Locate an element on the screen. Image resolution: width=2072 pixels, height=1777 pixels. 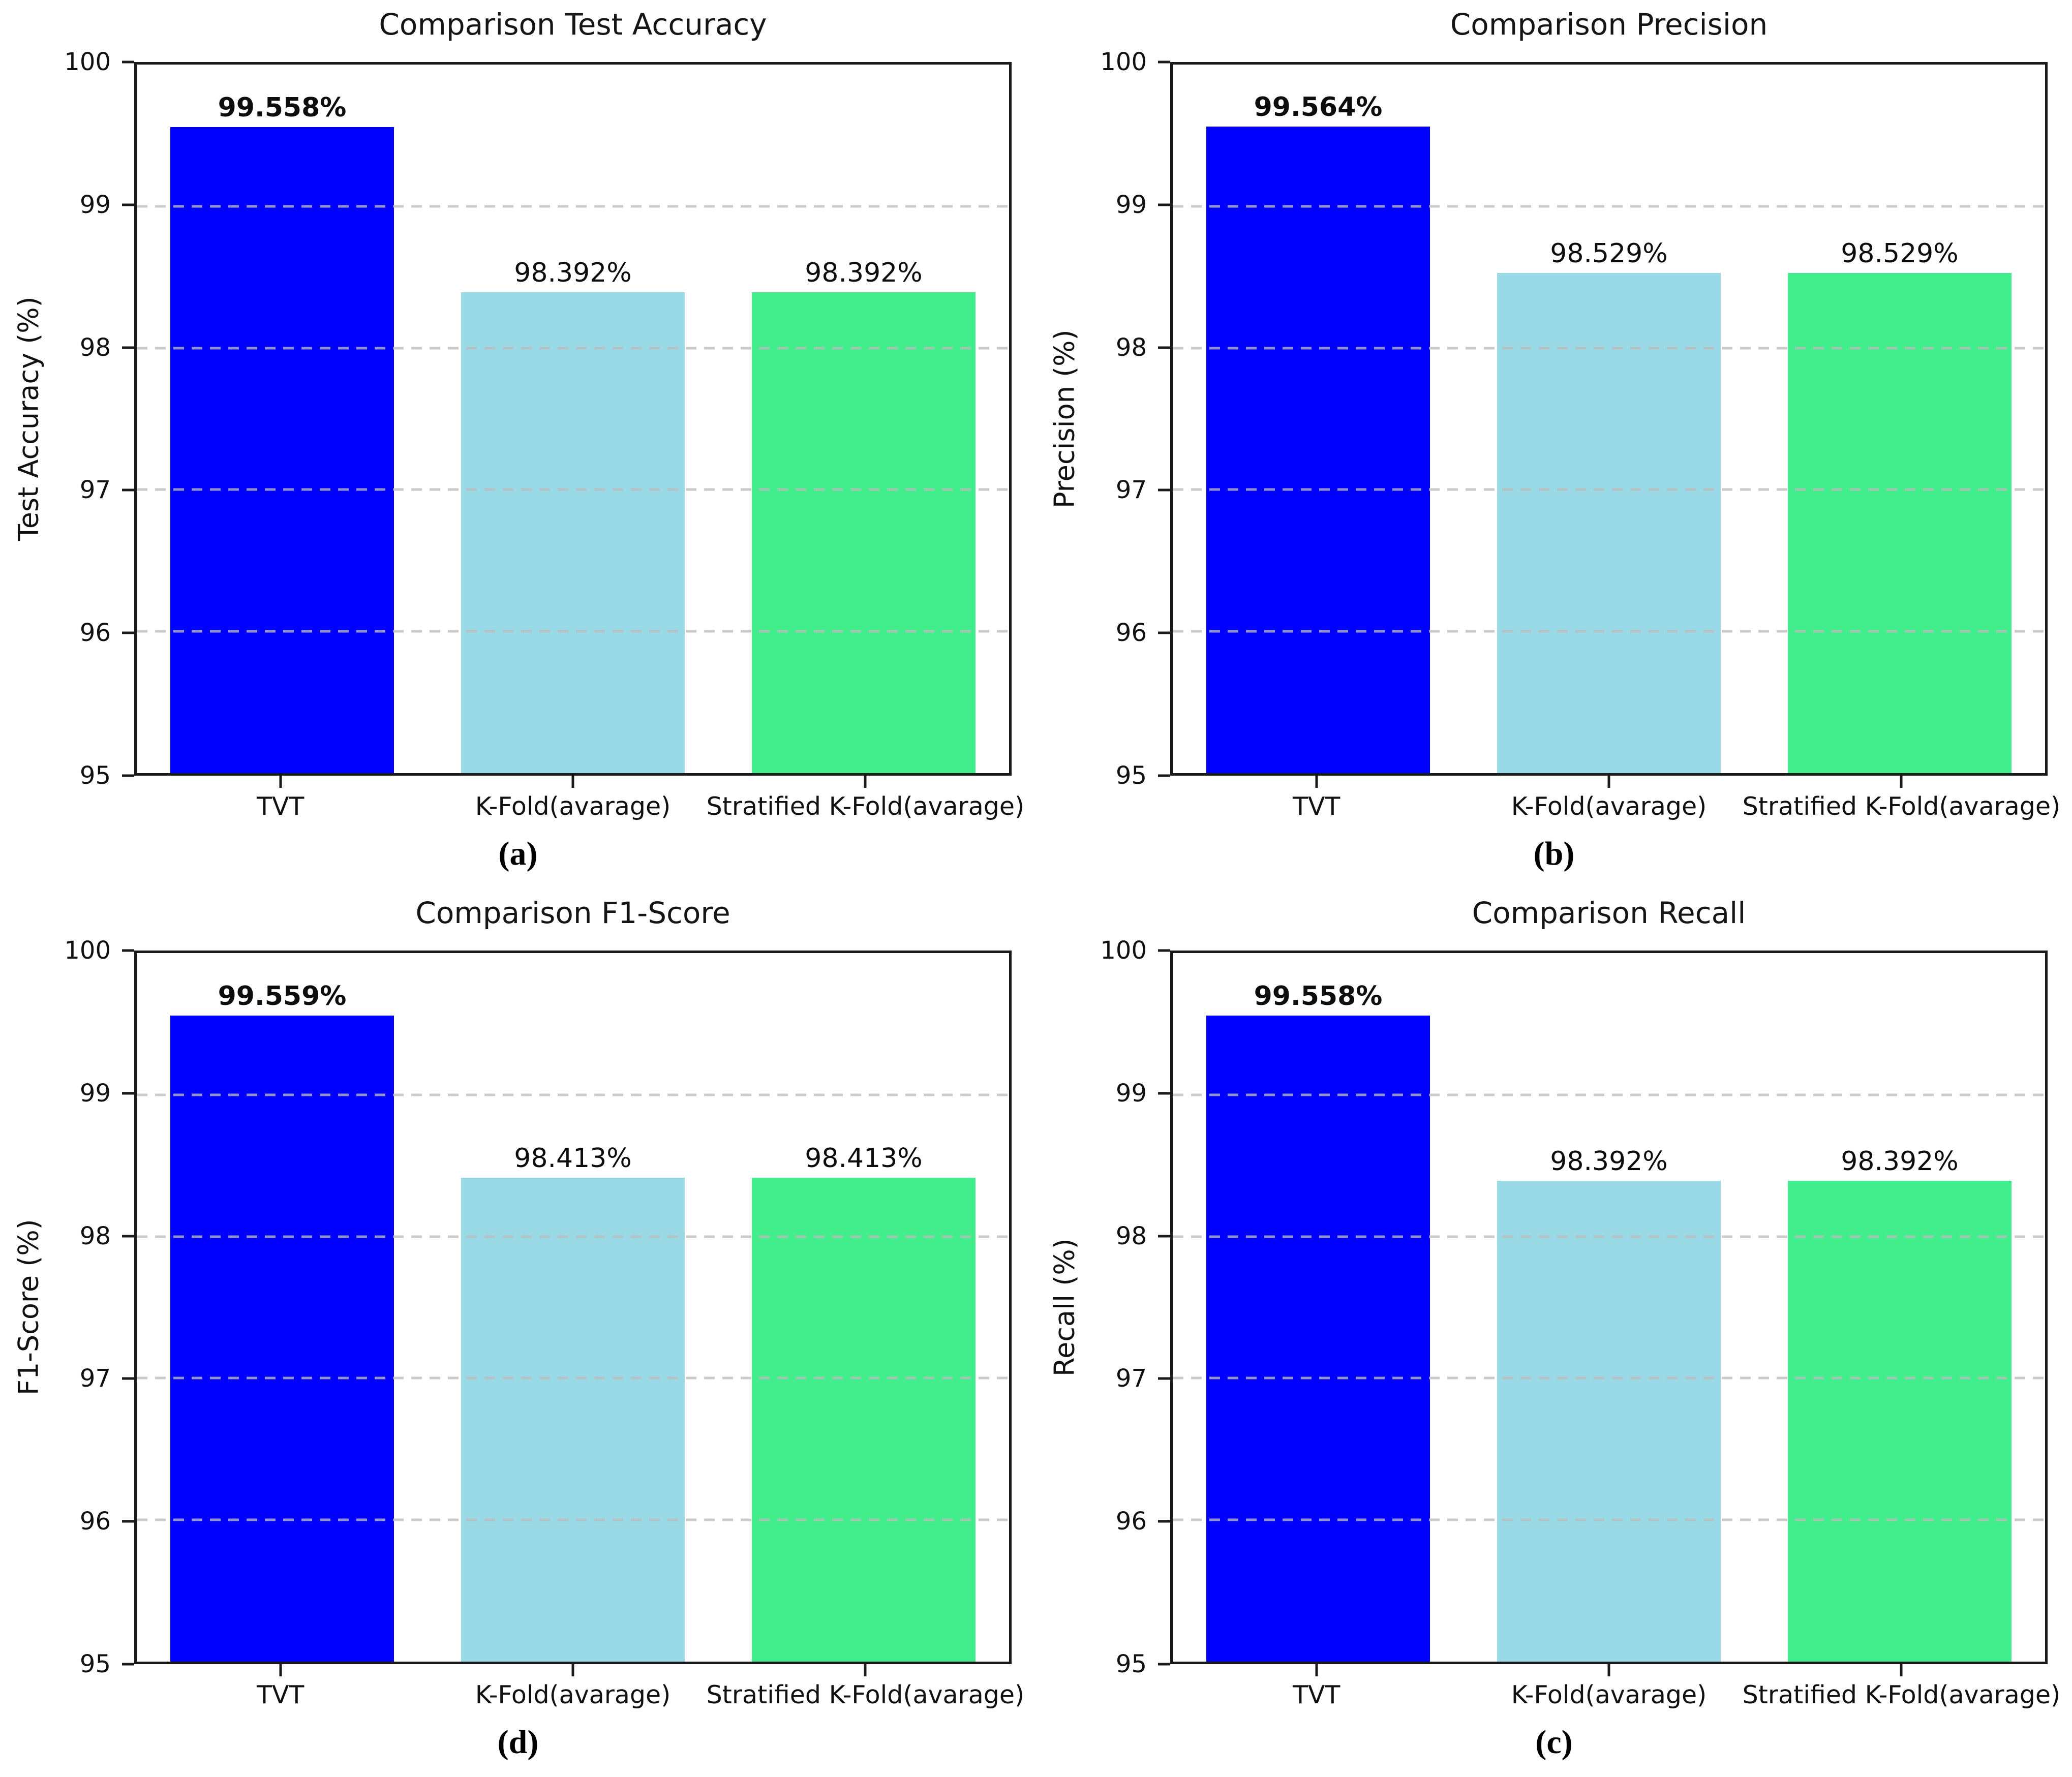
y-tick-label: 98 is located at coordinates (95, 348).